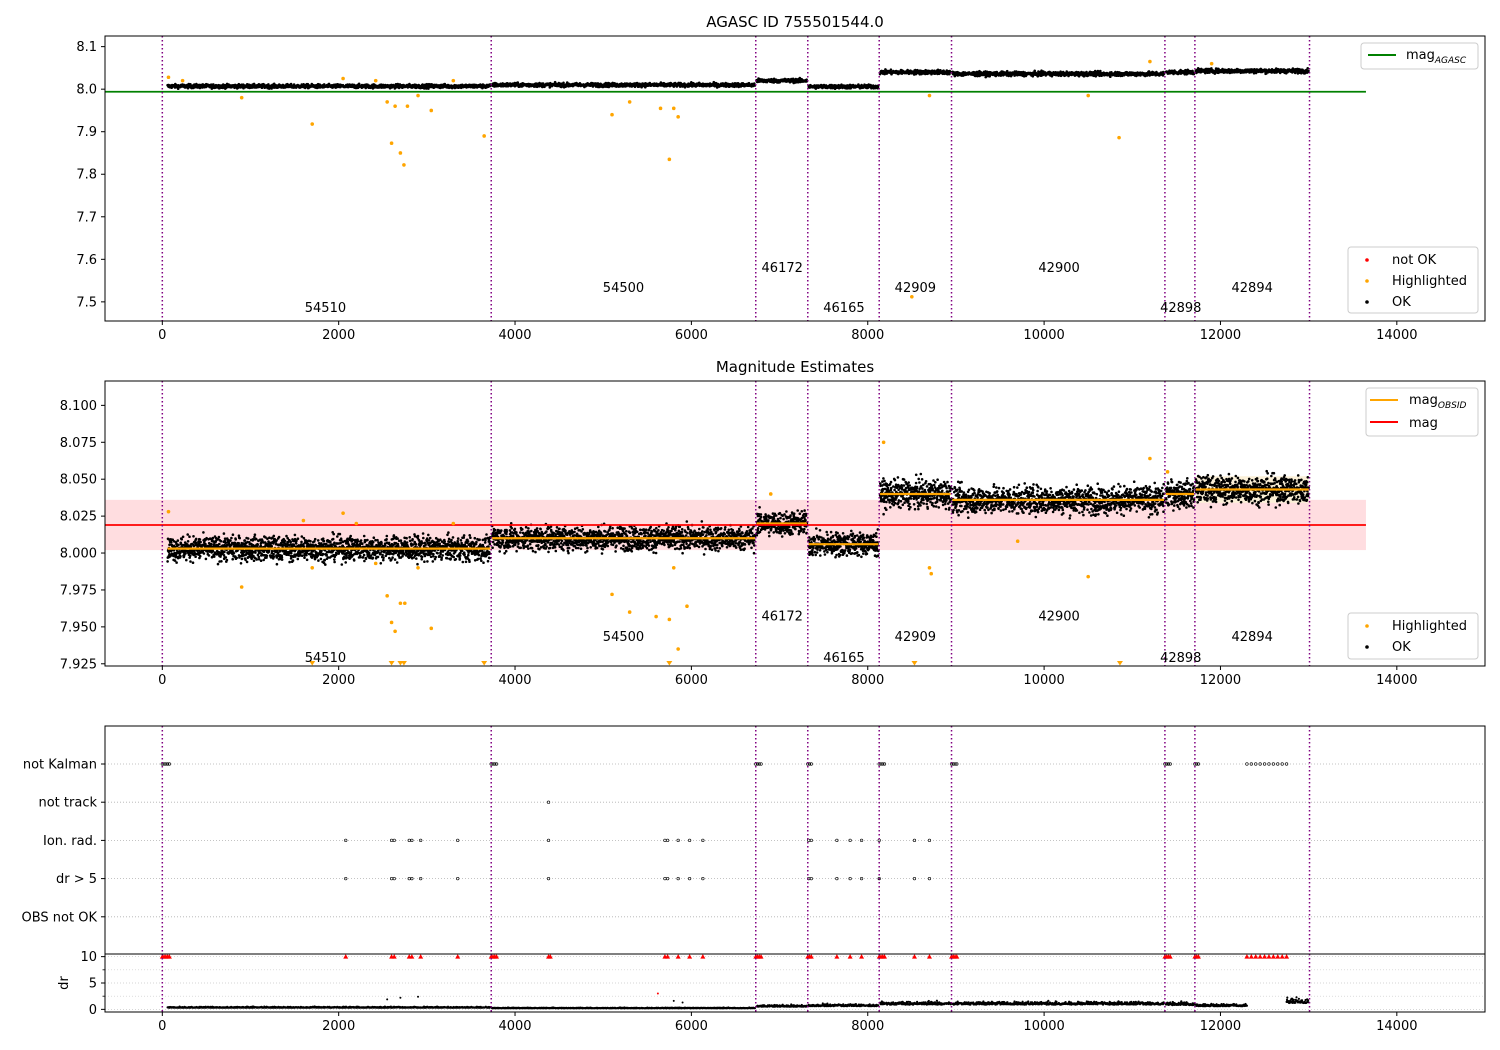 Image resolution: width=1500 pixels, height=1050 pixels. Describe the element at coordinates (1220, 335) in the screenshot. I see `x-tick-label: 12000` at that location.